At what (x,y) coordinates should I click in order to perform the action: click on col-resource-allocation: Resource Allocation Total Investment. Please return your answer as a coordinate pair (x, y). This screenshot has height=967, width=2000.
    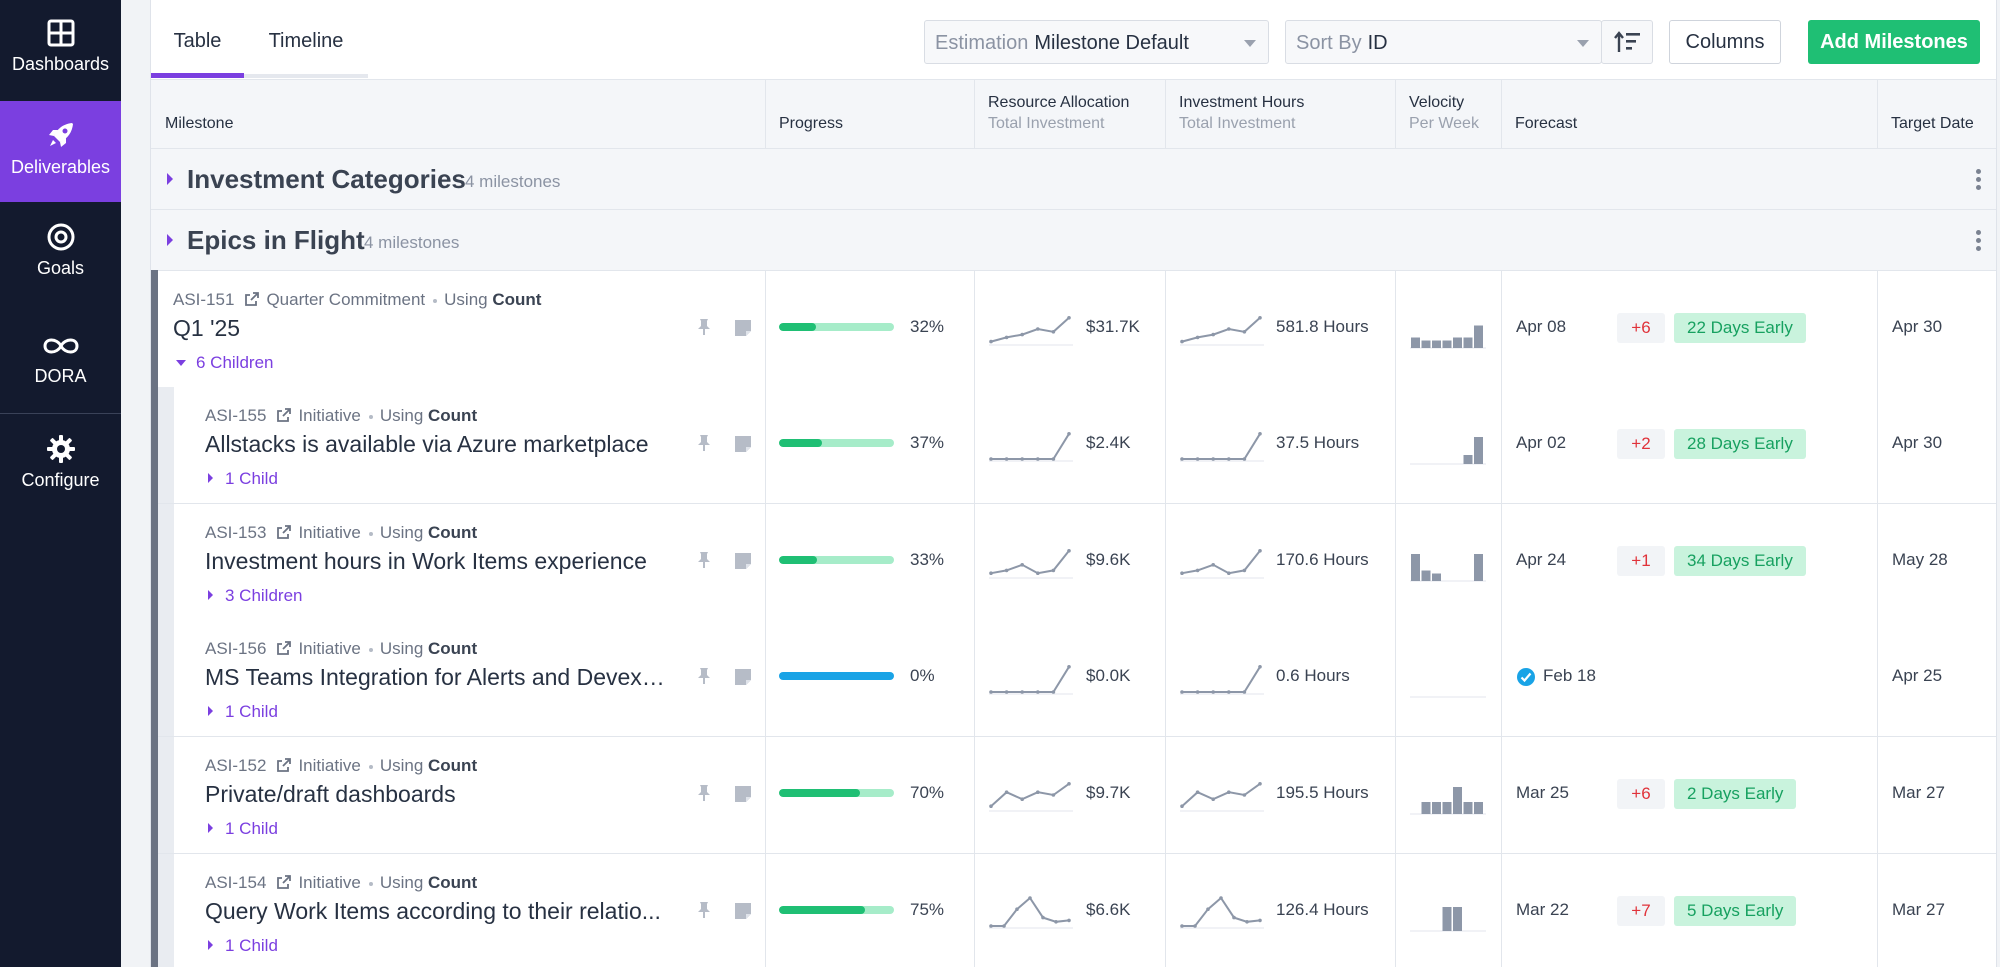
    Looking at the image, I should click on (1059, 113).